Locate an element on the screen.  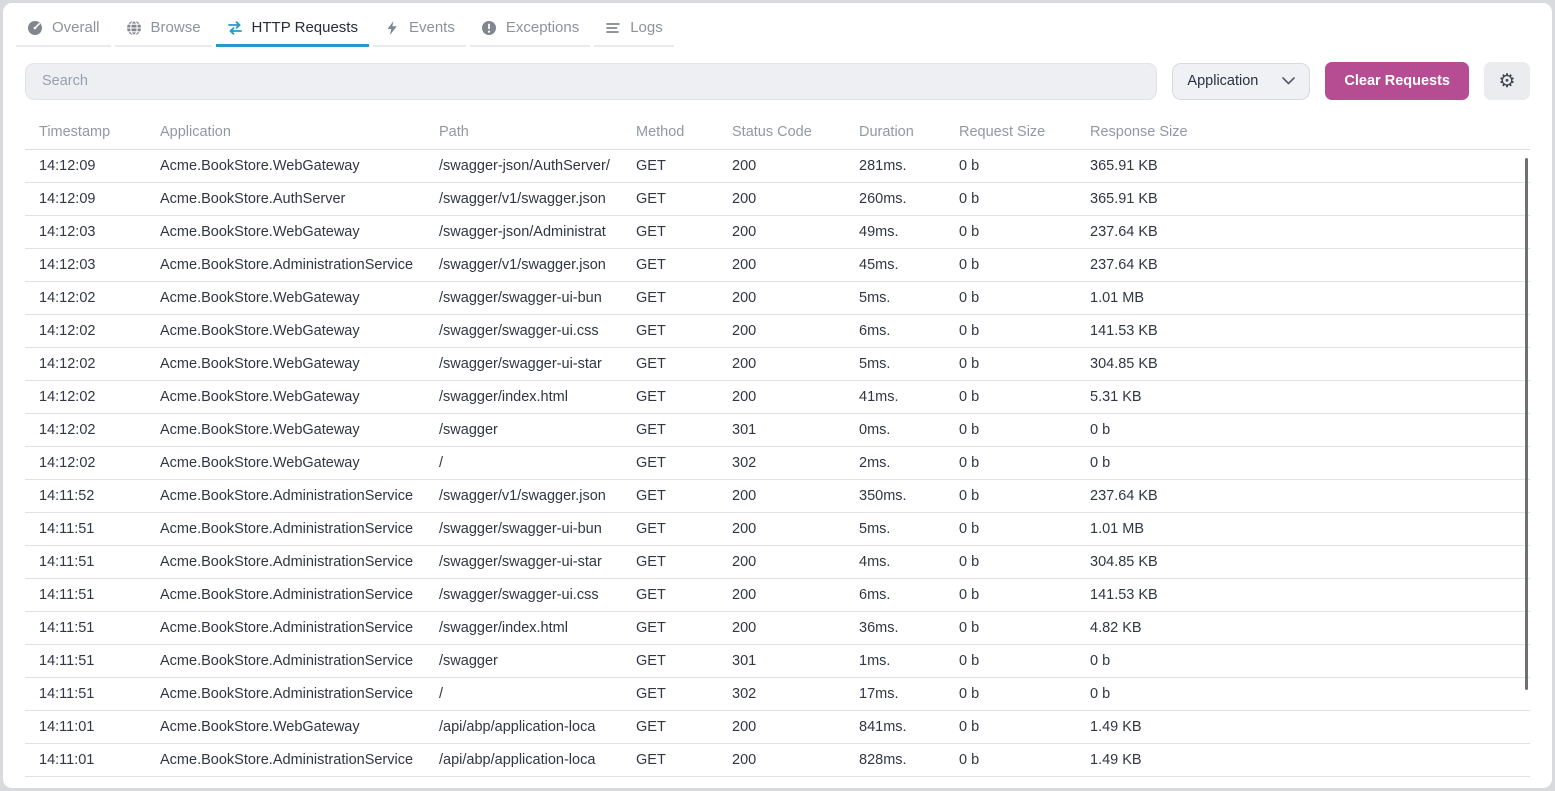
cell-timestamp: 14:12:02 is located at coordinates (67, 430).